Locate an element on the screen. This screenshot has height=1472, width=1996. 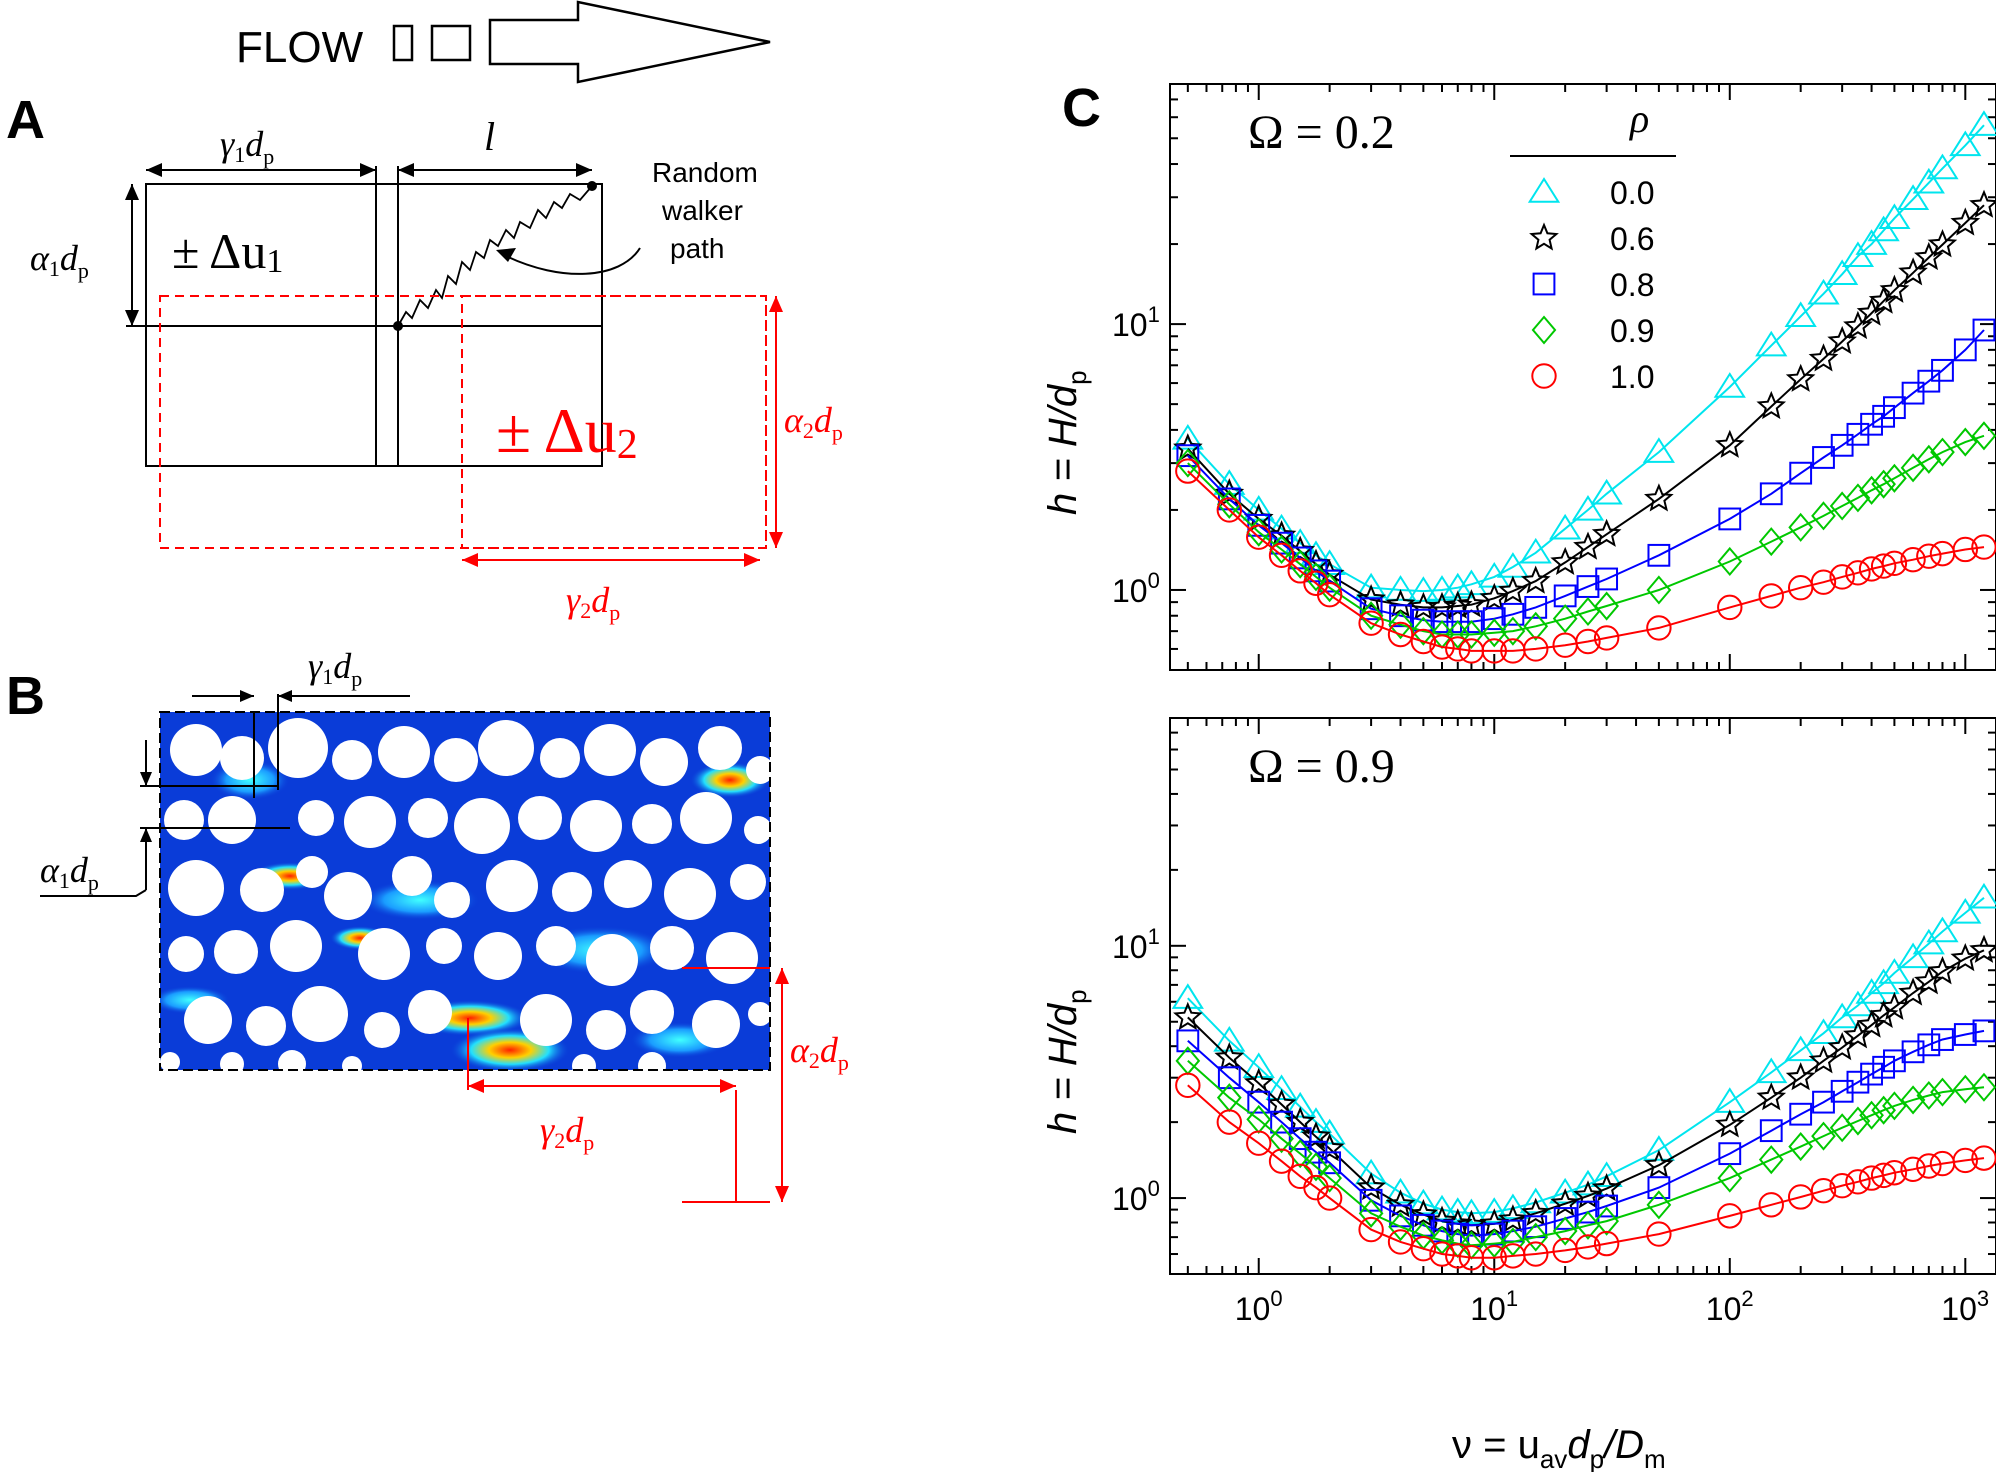
b-gamma1-arrow-left-icon is located at coordinates (247, 696).